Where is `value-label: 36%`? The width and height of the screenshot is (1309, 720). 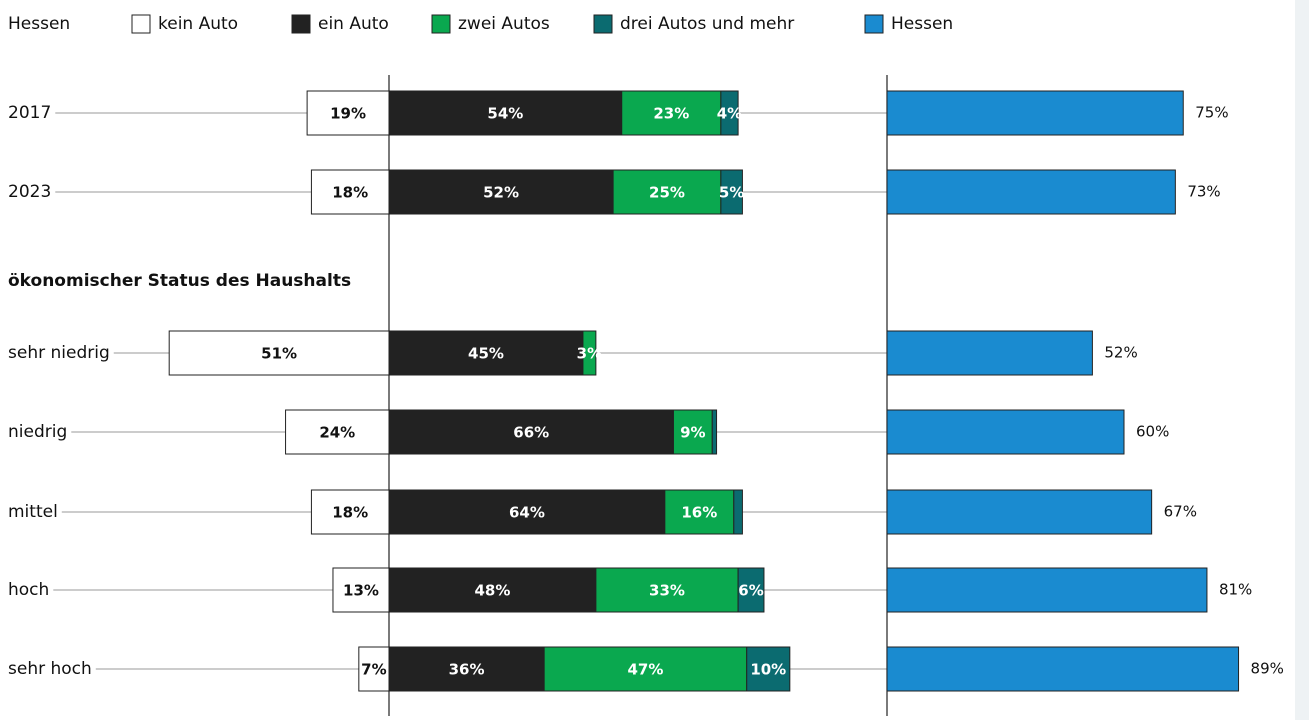
value-label: 36% is located at coordinates (467, 670).